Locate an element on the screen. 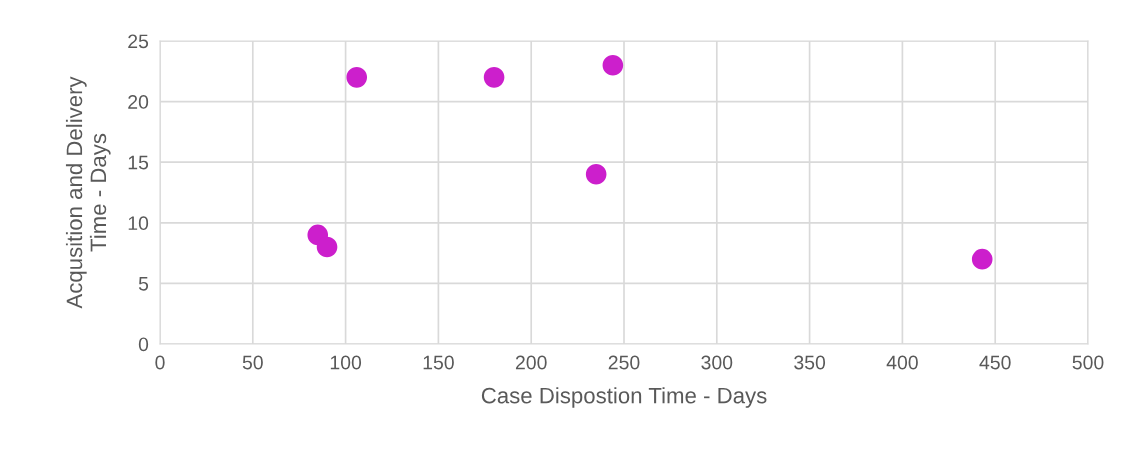 The image size is (1124, 452). y-tick-label: 15 is located at coordinates (138, 162).